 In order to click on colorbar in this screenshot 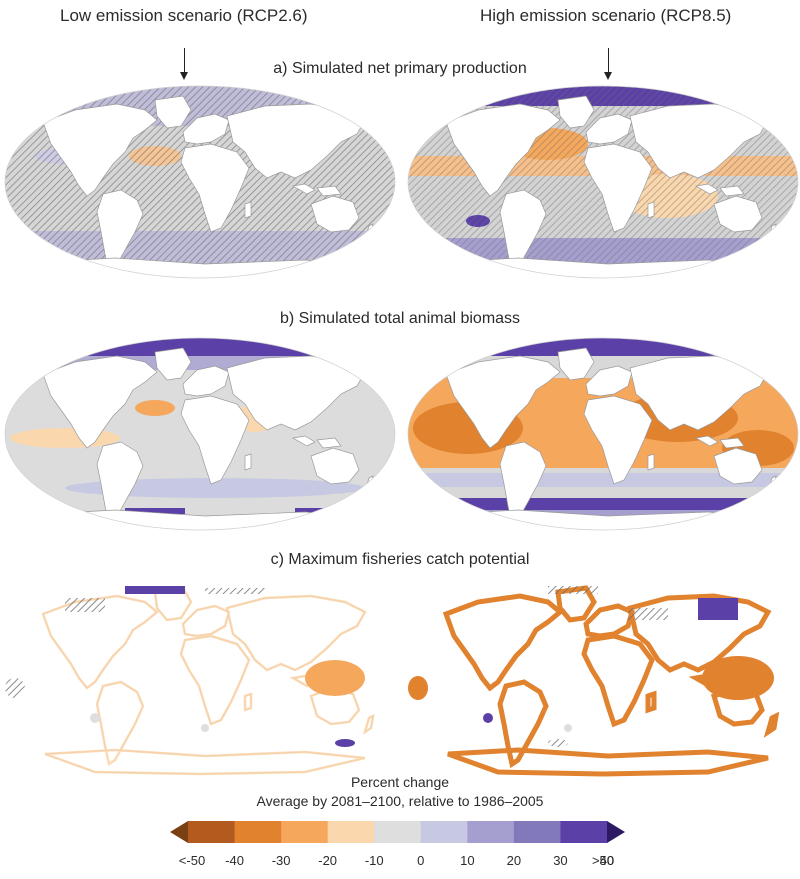, I will do `click(397, 832)`.